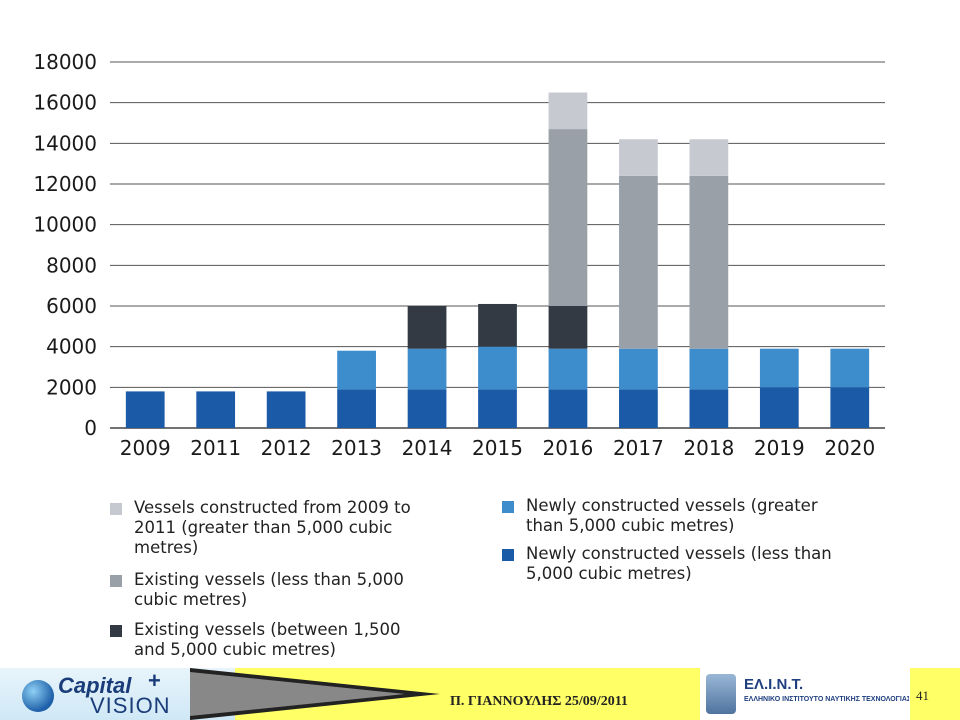 This screenshot has height=720, width=960. I want to click on y-tick-label: 2000, so click(71, 387).